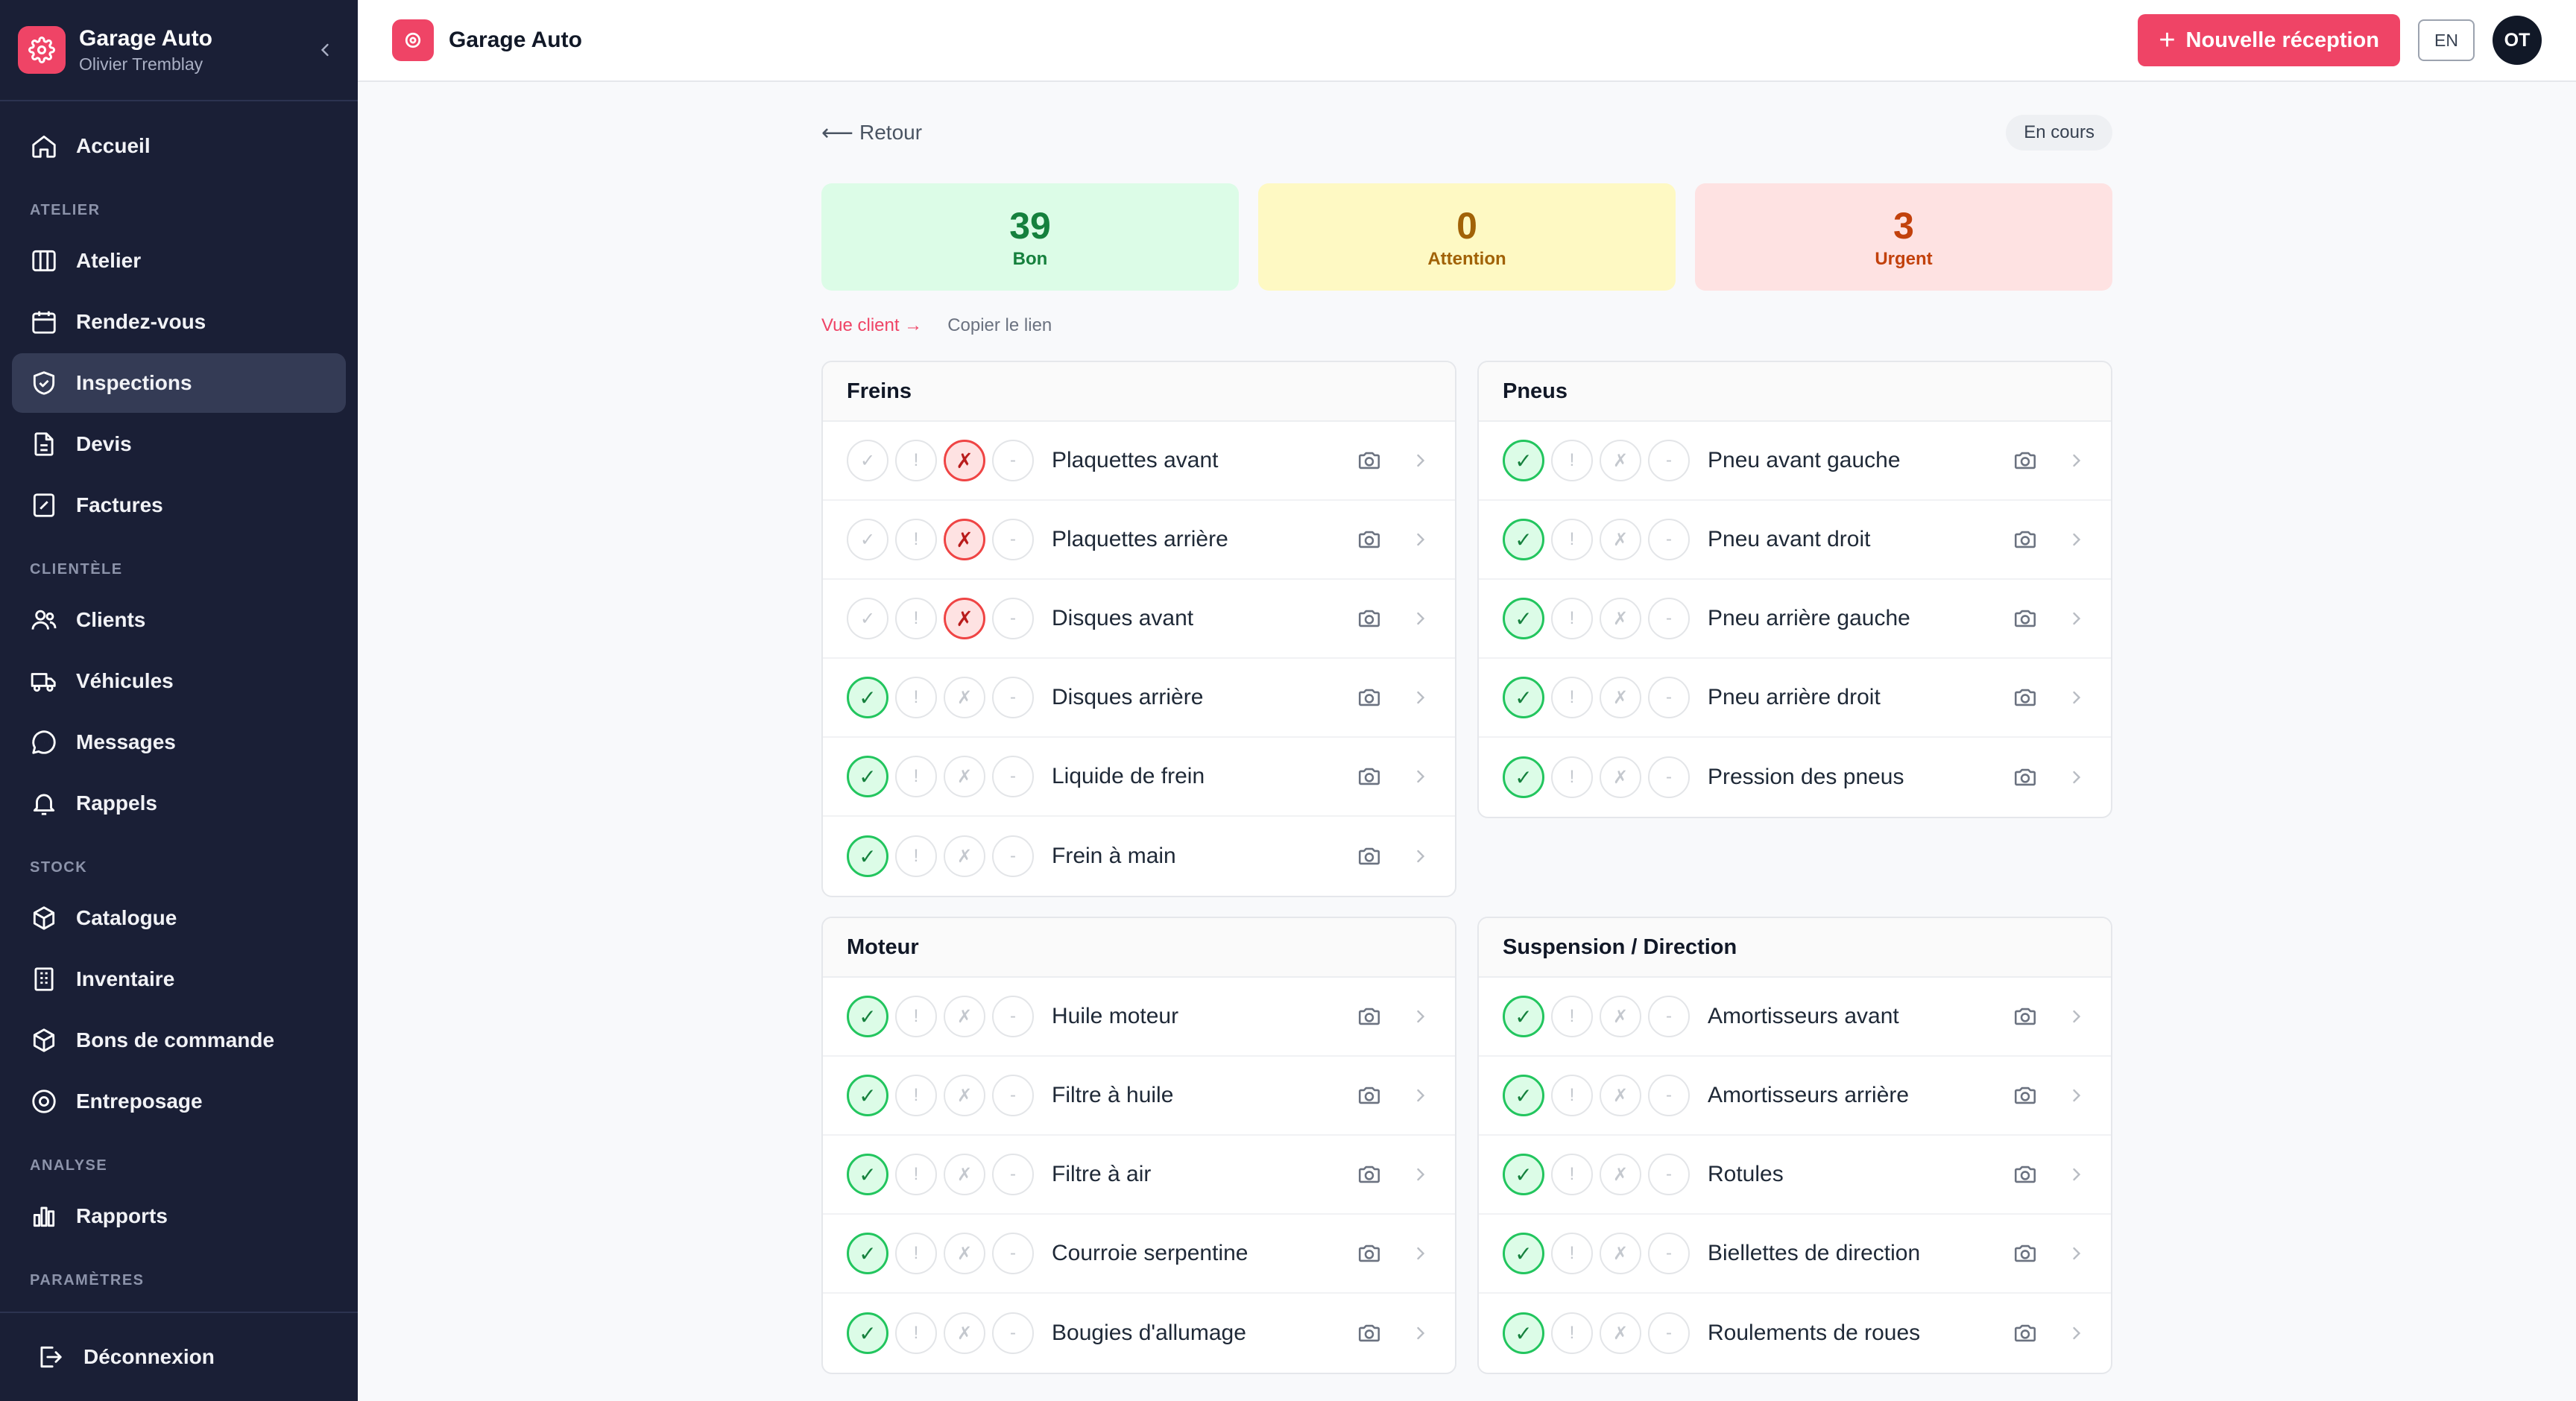 The image size is (2576, 1401). Describe the element at coordinates (179, 1216) in the screenshot. I see `sidebar-item-rapports: Rapports` at that location.